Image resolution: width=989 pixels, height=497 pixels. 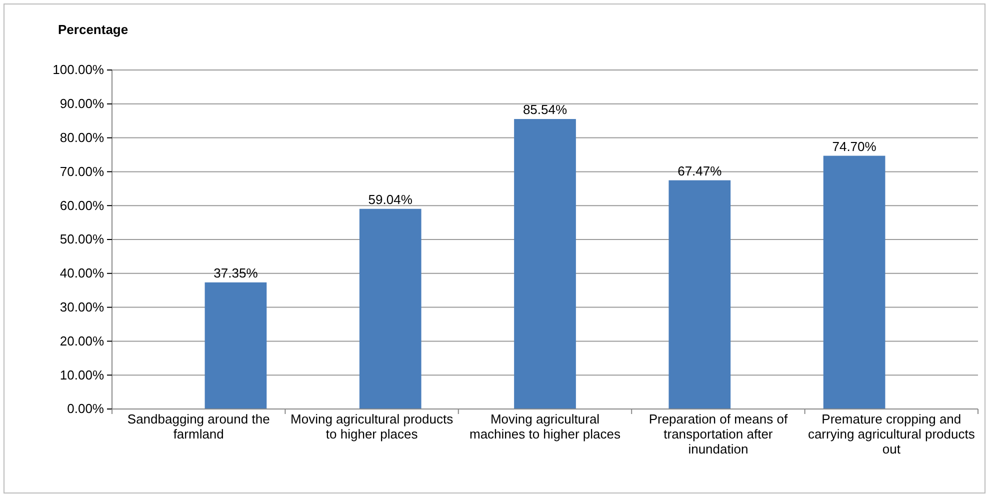 What do you see at coordinates (390, 199) in the screenshot?
I see `data-label: 59.04%` at bounding box center [390, 199].